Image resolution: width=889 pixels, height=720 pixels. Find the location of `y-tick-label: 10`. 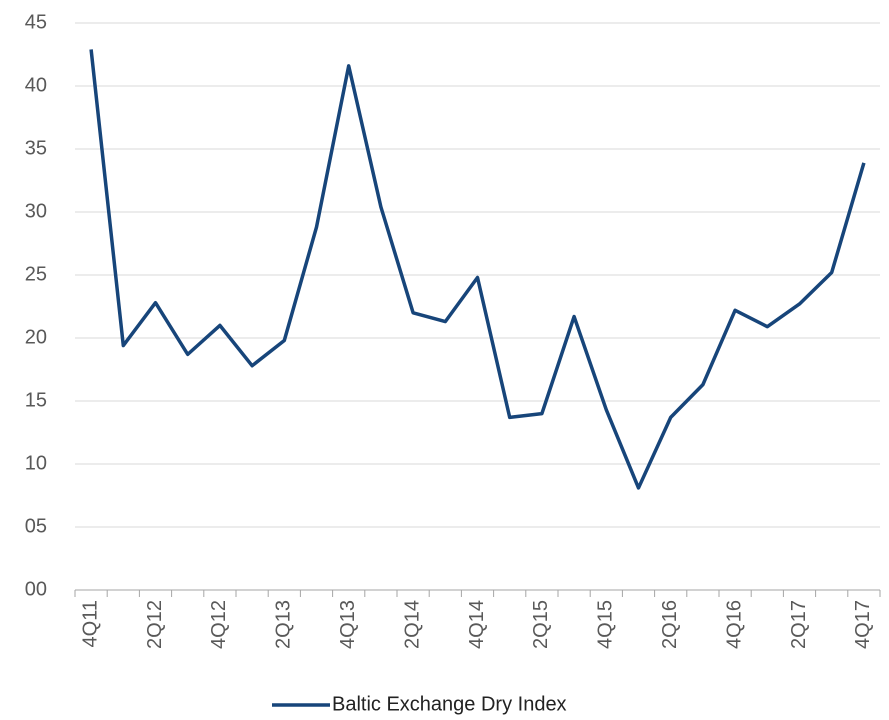

y-tick-label: 10 is located at coordinates (36, 463).